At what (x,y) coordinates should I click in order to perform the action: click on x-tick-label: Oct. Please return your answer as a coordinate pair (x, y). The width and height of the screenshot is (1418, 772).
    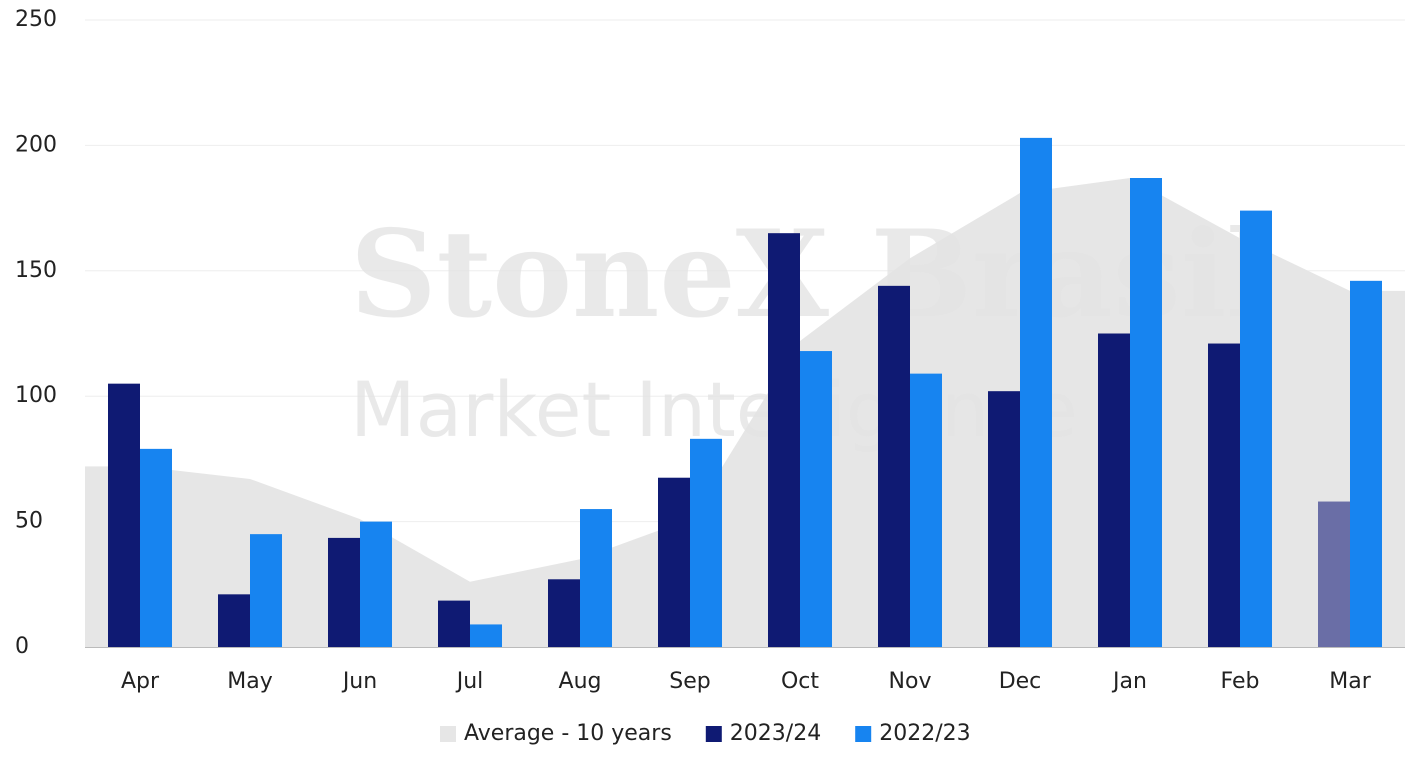
    Looking at the image, I should click on (800, 681).